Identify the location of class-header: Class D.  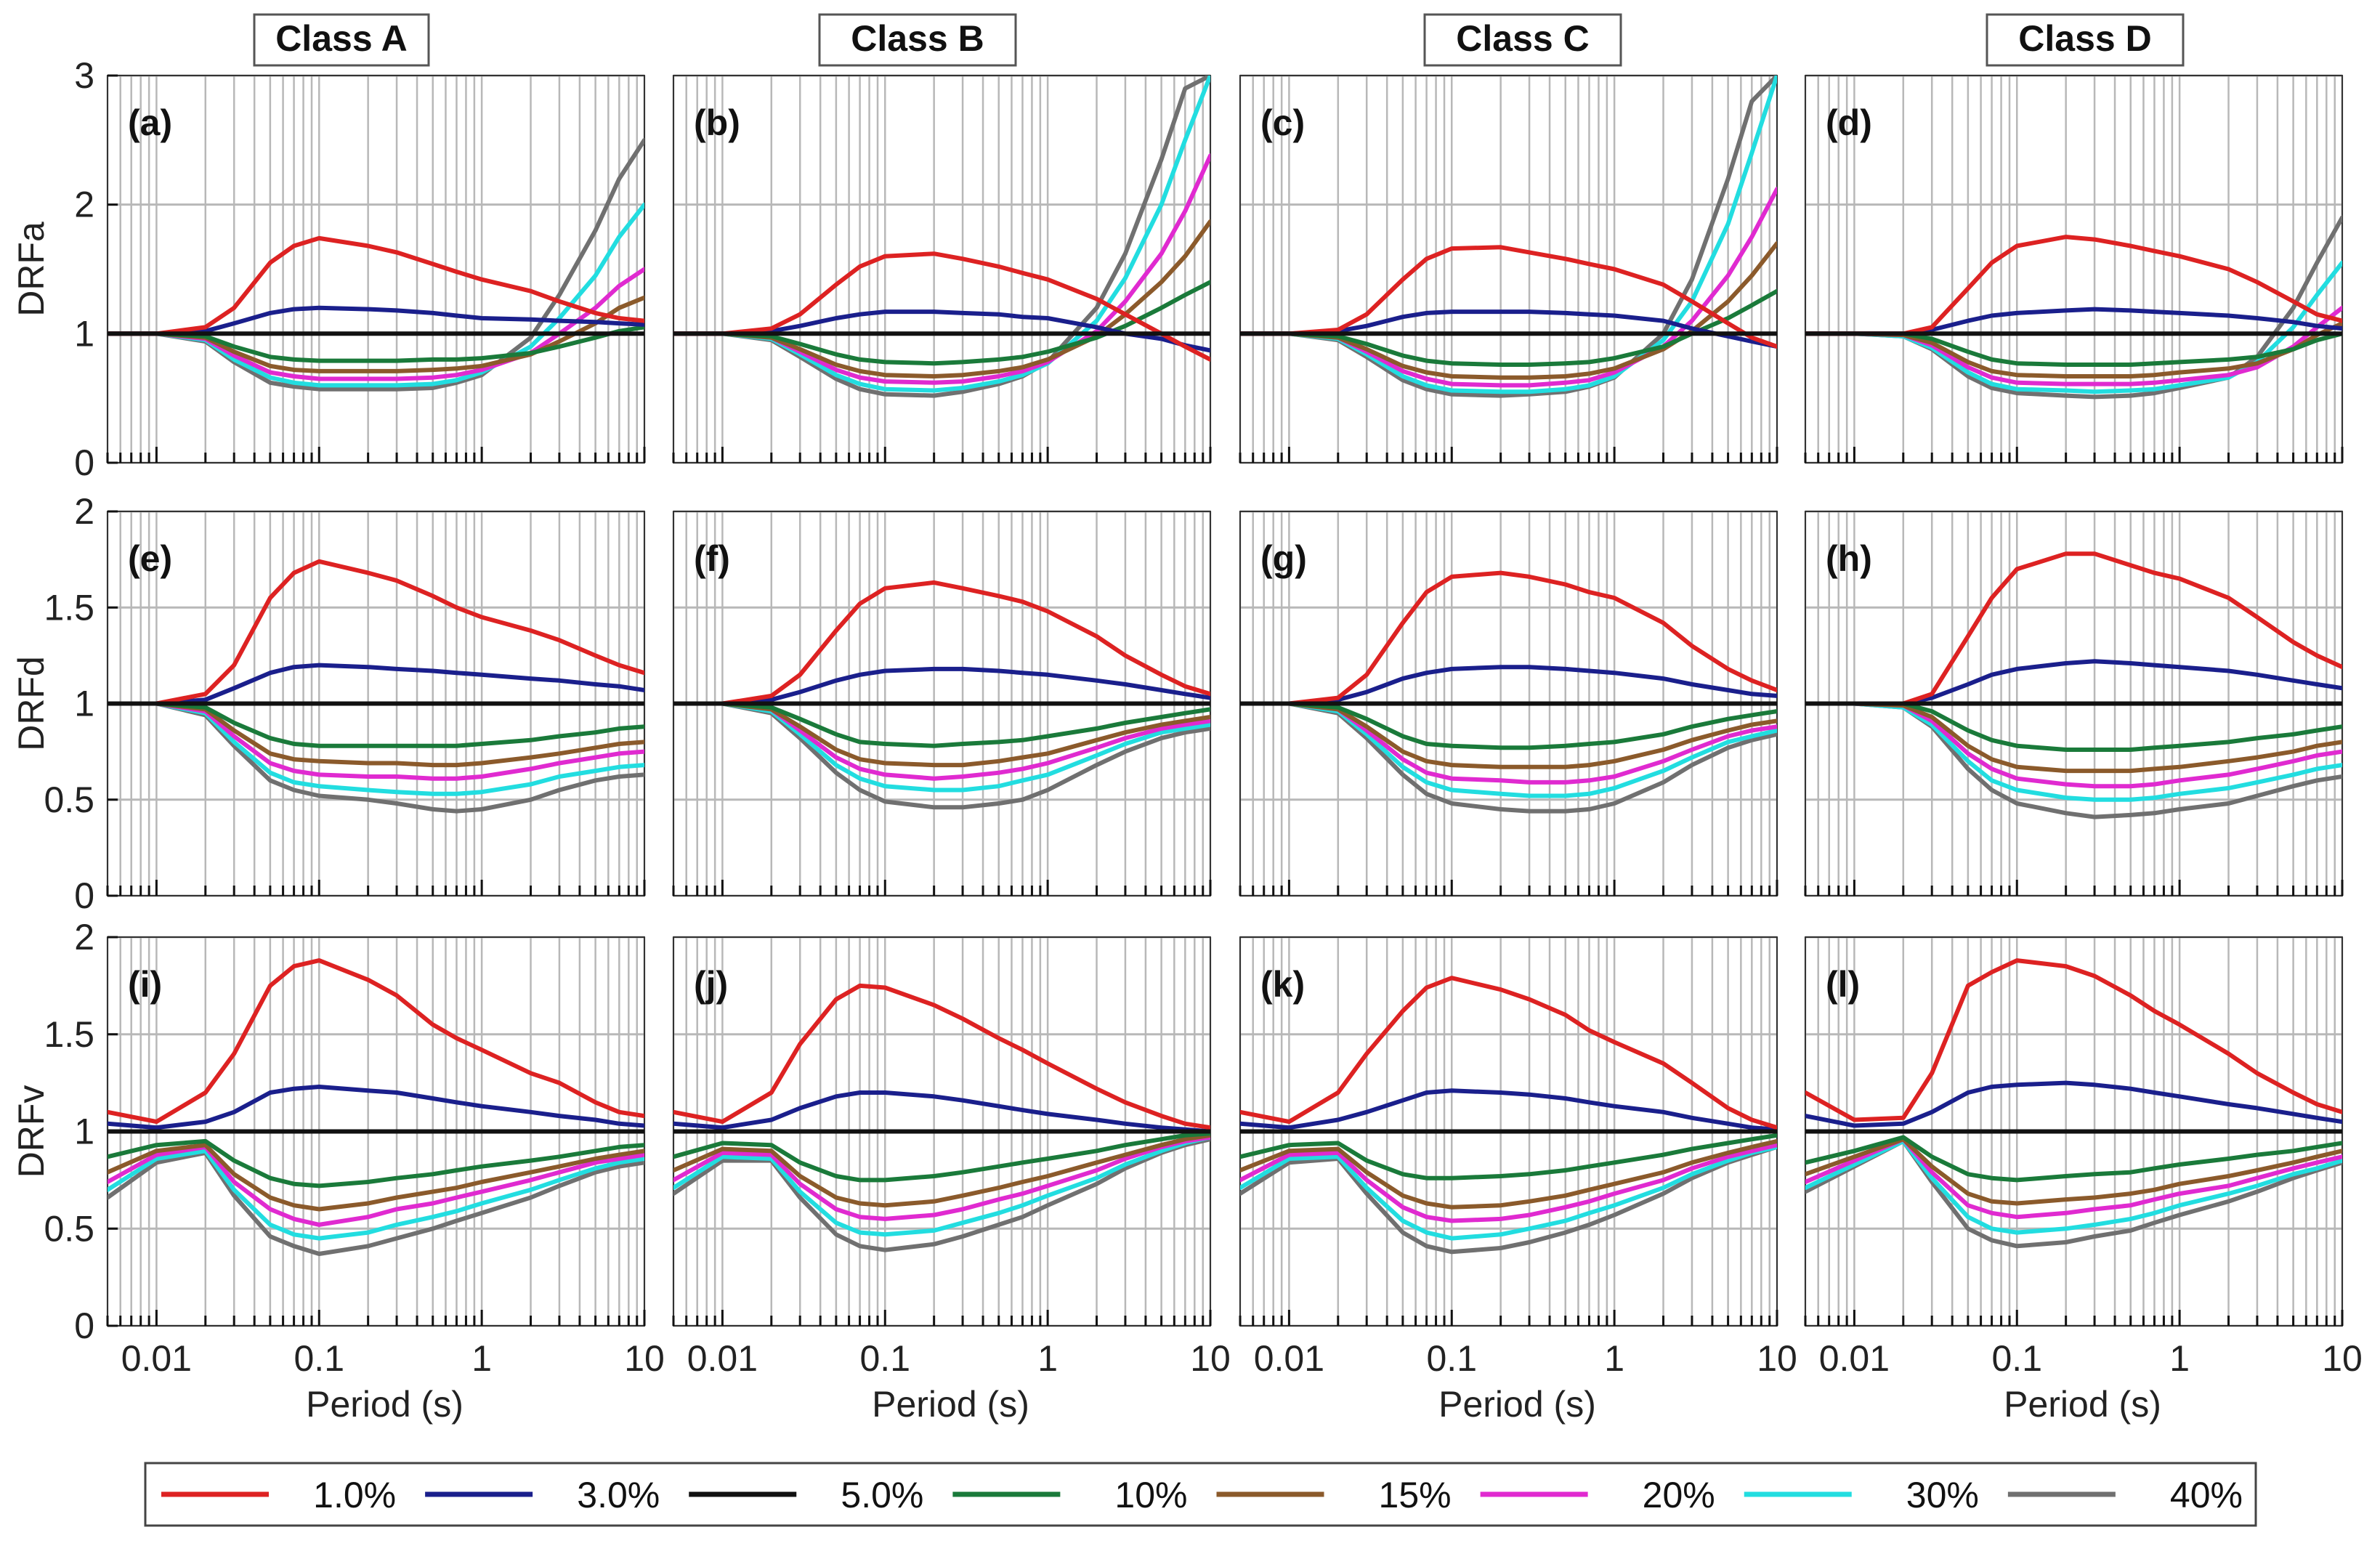
(2085, 40).